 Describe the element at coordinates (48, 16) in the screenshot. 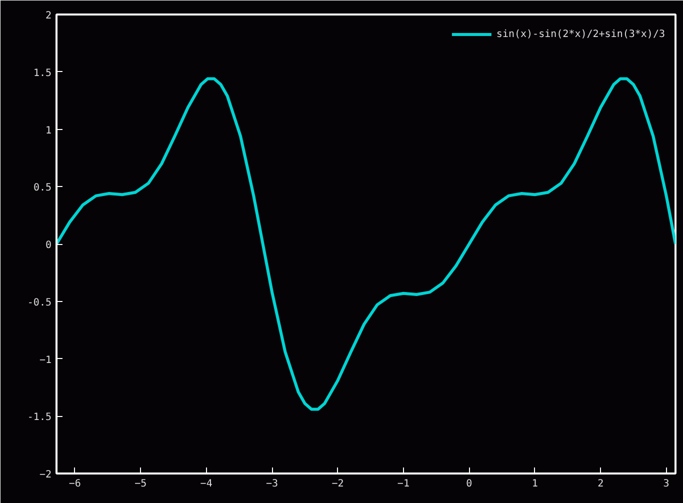

I see `y-tick-label: 2` at that location.